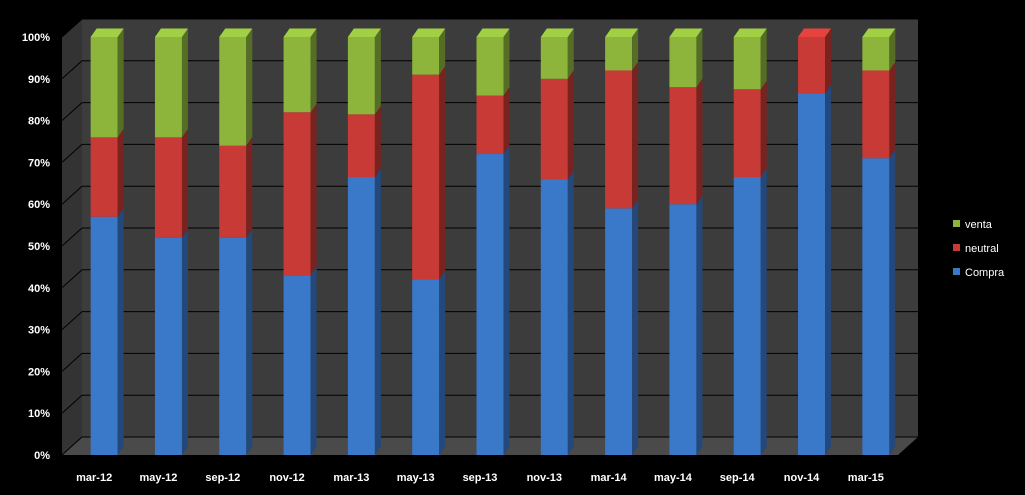 The image size is (1025, 495). What do you see at coordinates (544, 478) in the screenshot?
I see `x-tick-label: nov-13` at bounding box center [544, 478].